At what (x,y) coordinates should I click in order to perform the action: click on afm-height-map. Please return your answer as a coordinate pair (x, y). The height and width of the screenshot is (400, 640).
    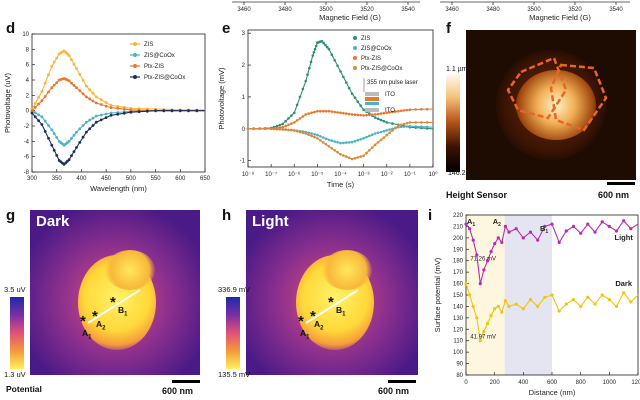
    Looking at the image, I should click on (551, 105).